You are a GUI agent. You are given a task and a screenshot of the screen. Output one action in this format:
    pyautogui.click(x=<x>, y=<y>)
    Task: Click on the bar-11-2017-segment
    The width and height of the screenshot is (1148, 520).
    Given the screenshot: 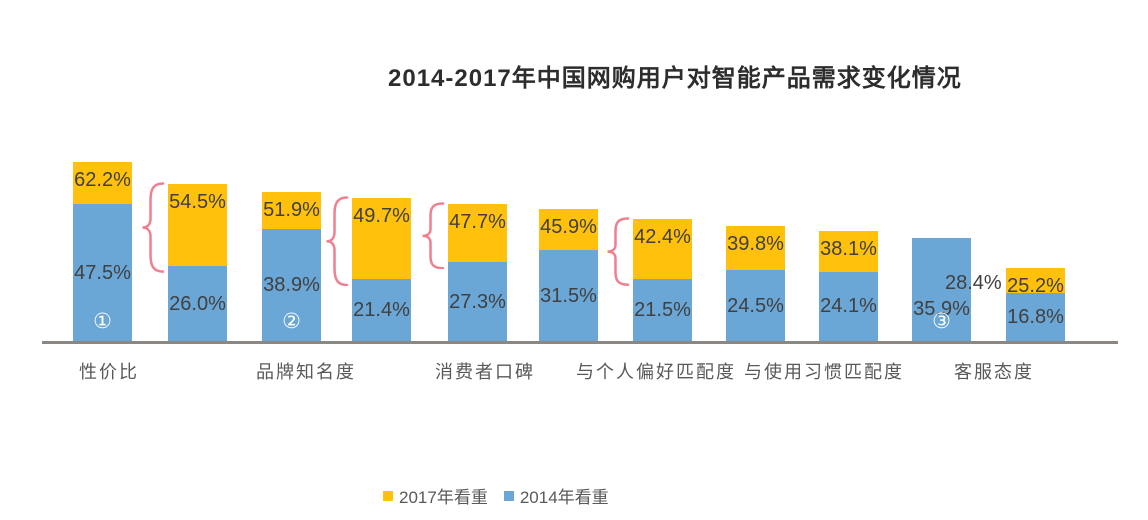 What is the action you would take?
    pyautogui.click(x=1035, y=280)
    